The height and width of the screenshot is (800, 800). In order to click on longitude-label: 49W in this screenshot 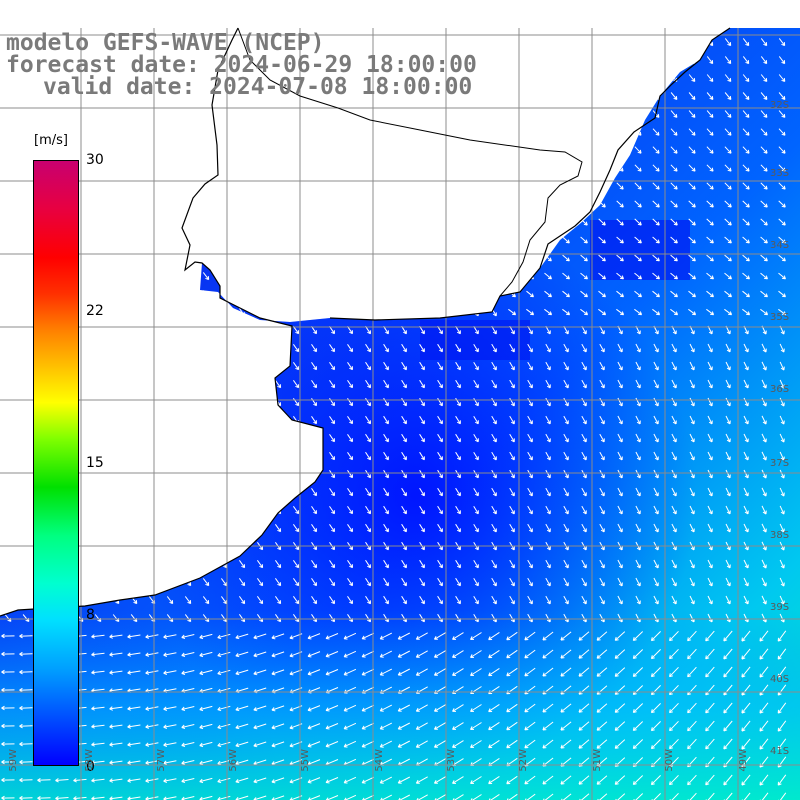, I will do `click(743, 760)`.